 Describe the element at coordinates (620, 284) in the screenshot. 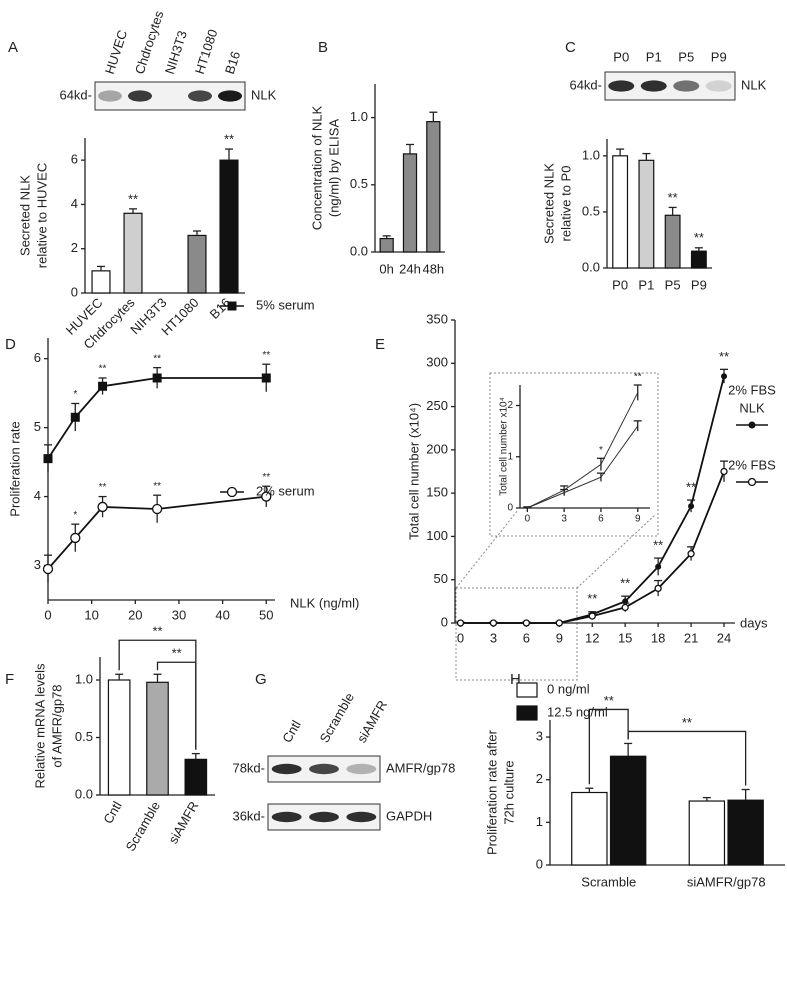

I see `x-tick-label: P0` at that location.